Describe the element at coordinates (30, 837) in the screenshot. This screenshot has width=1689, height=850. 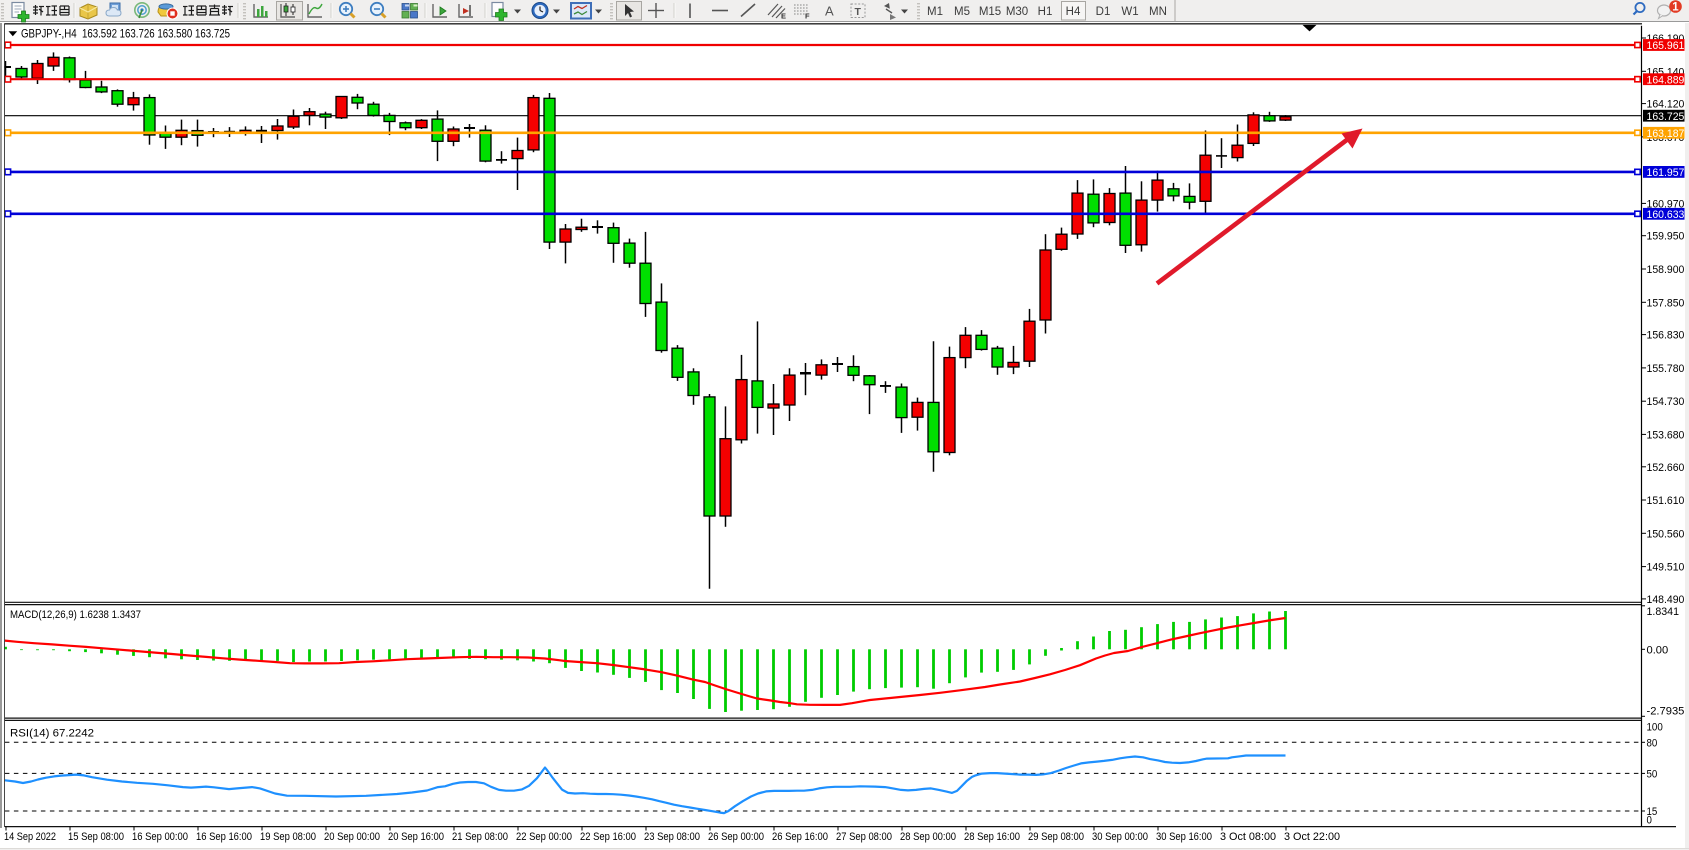
I see `svg-text: 14 Sep 2022` at that location.